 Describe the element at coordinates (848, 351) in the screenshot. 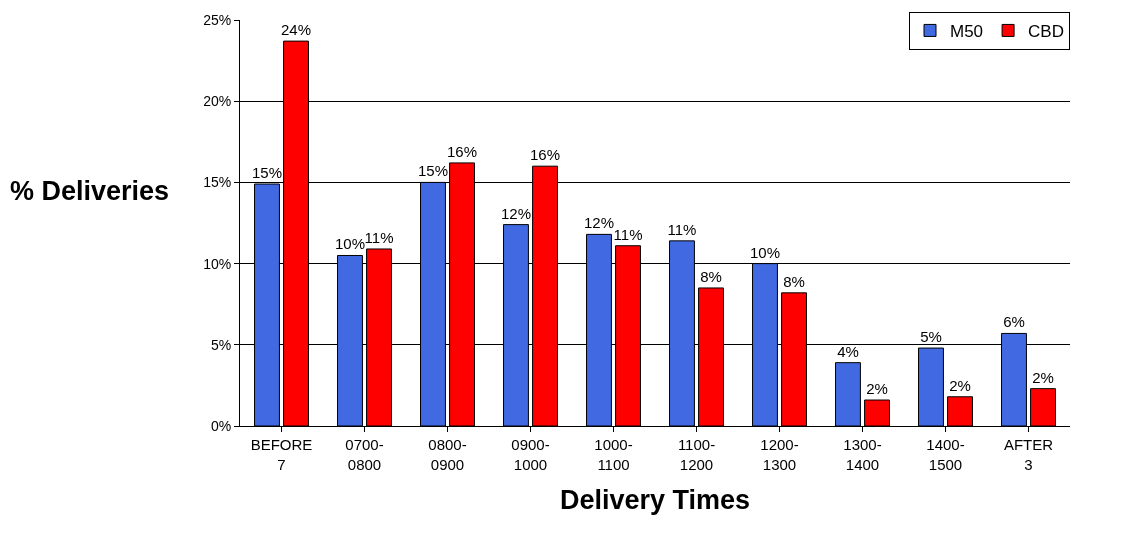

I see `data-label: 4%` at that location.